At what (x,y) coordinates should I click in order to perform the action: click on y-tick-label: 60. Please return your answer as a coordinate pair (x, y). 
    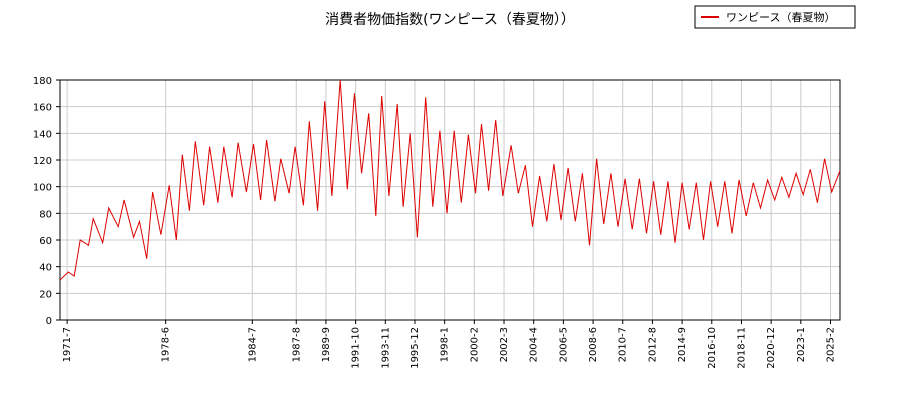
    Looking at the image, I should click on (45, 241).